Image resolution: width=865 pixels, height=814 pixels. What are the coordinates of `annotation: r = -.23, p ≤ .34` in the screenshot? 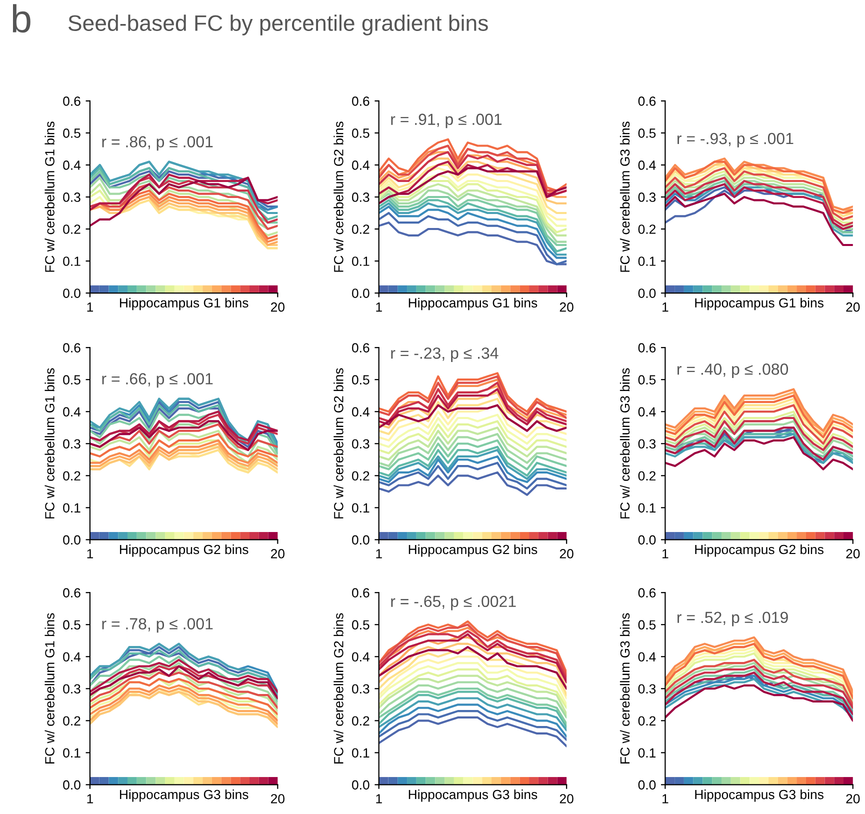 It's located at (444, 355).